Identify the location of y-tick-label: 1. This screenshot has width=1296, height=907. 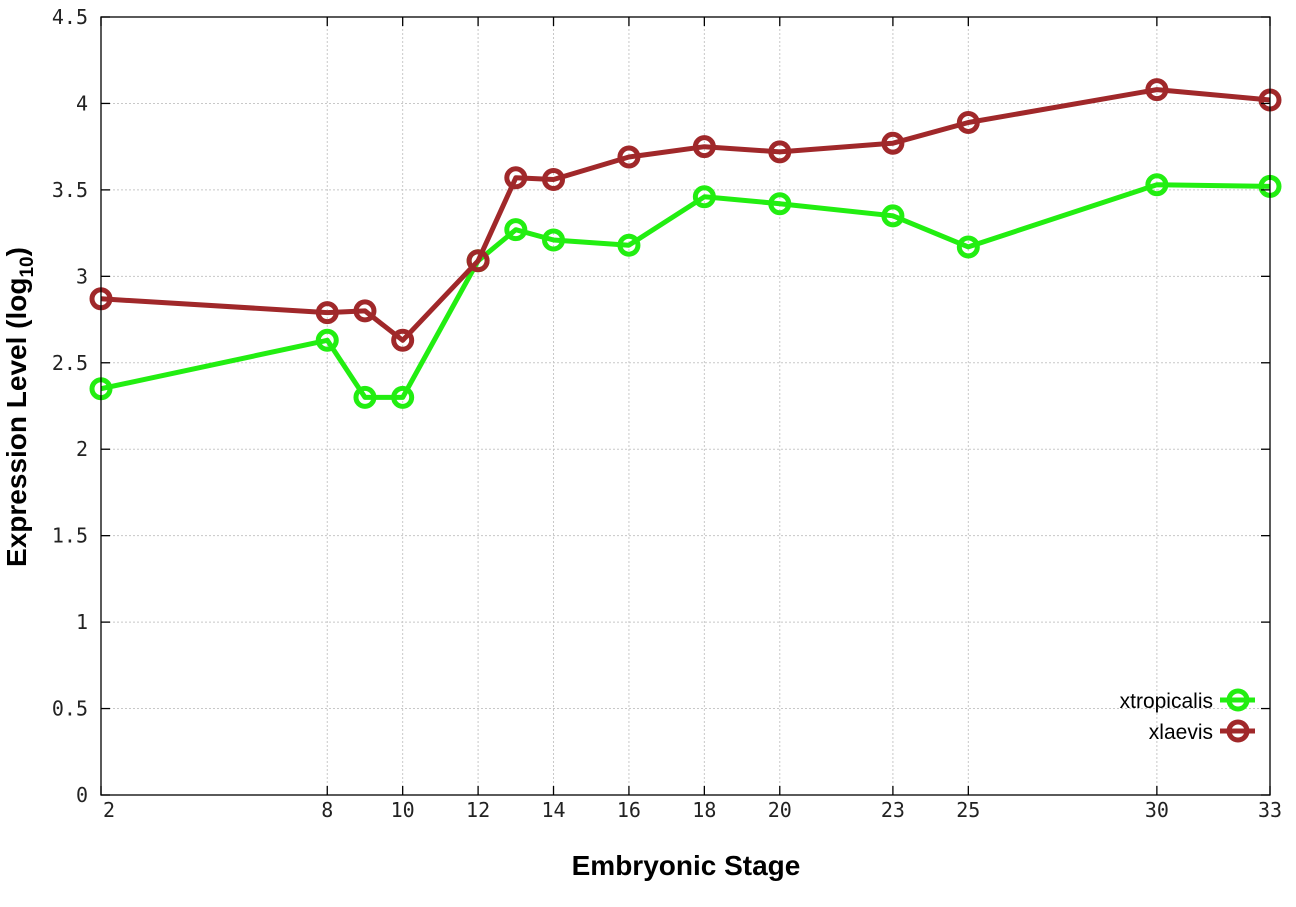
(82, 622).